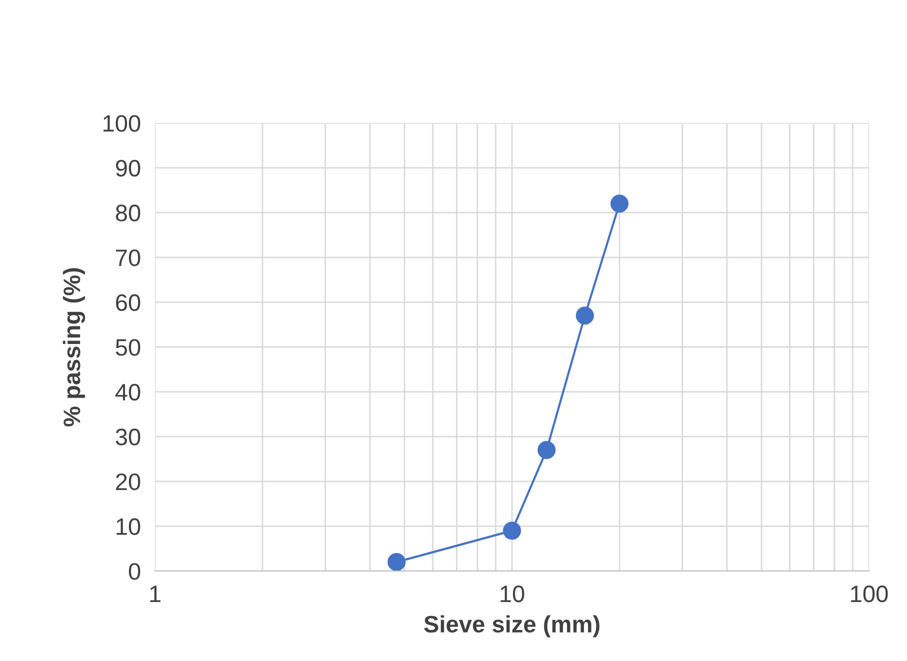  I want to click on y-tick-label: 0, so click(134, 571).